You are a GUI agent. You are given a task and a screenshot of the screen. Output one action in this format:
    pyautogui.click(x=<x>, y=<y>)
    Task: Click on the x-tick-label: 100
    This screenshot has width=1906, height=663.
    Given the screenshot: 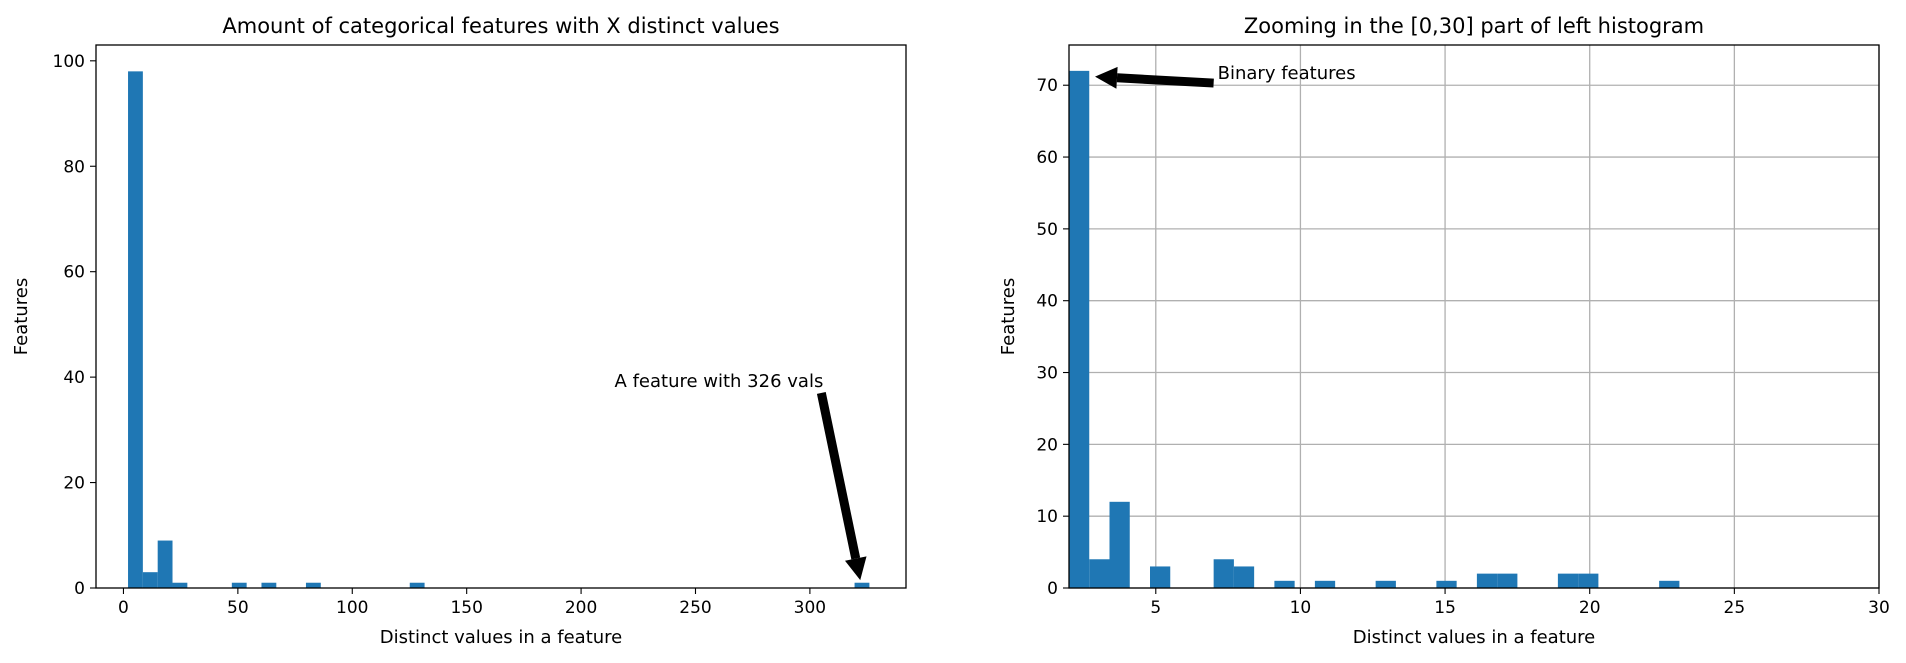 What is the action you would take?
    pyautogui.click(x=352, y=608)
    